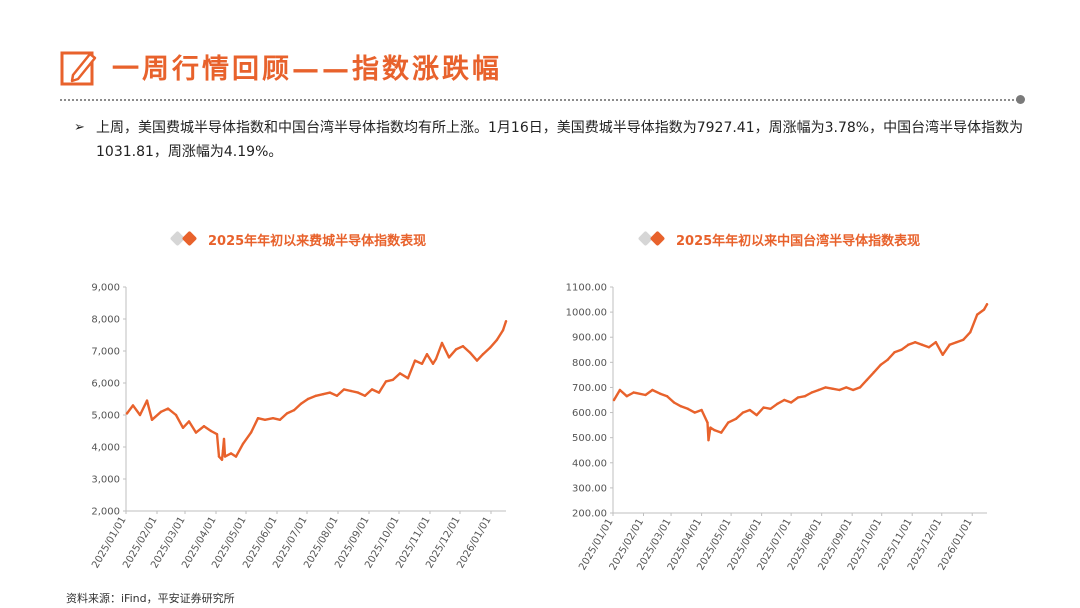 This screenshot has width=1080, height=608. Describe the element at coordinates (589, 363) in the screenshot. I see `y-tick-label: 800.00` at that location.